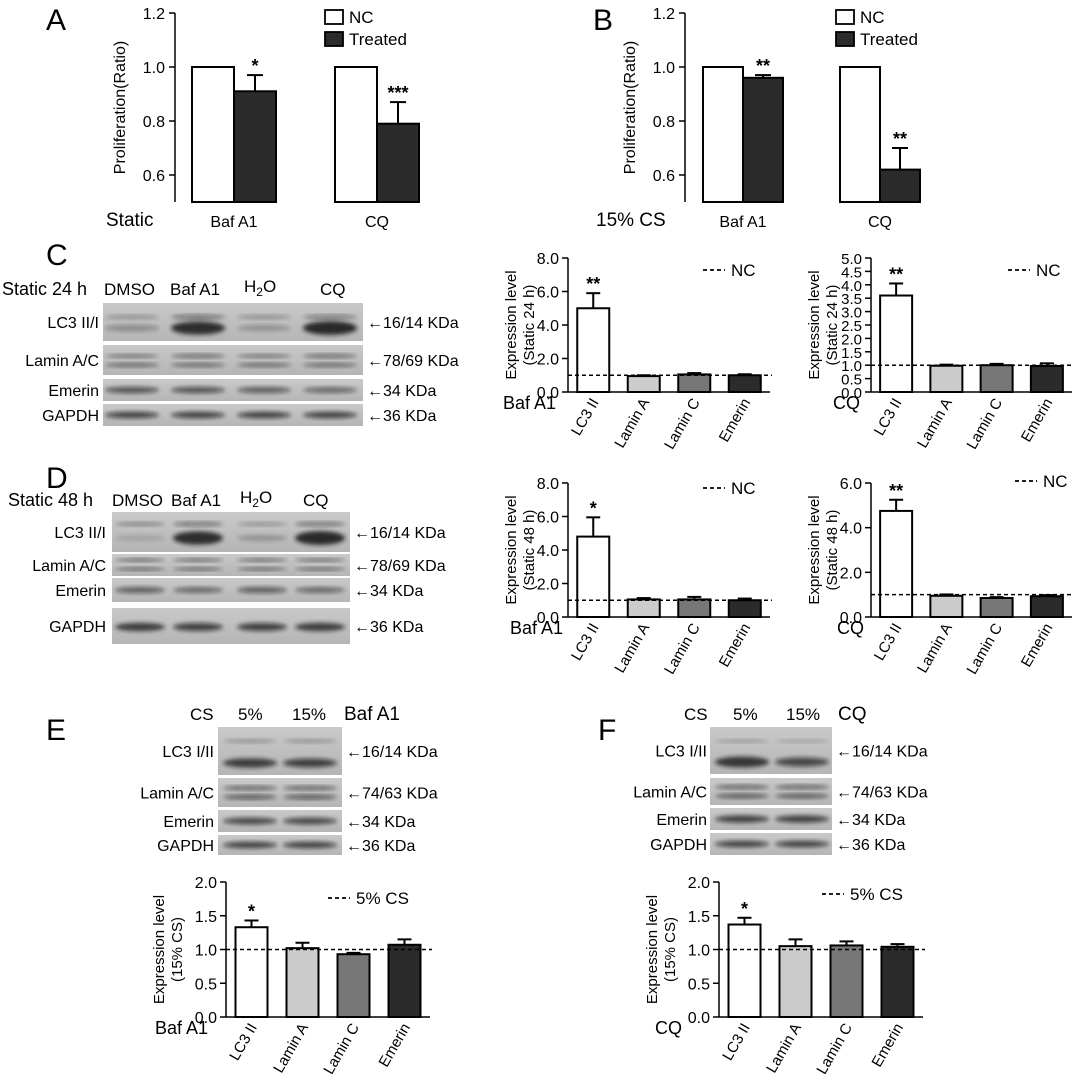  Describe the element at coordinates (664, 68) in the screenshot. I see `y-tick-label: 1.0` at that location.